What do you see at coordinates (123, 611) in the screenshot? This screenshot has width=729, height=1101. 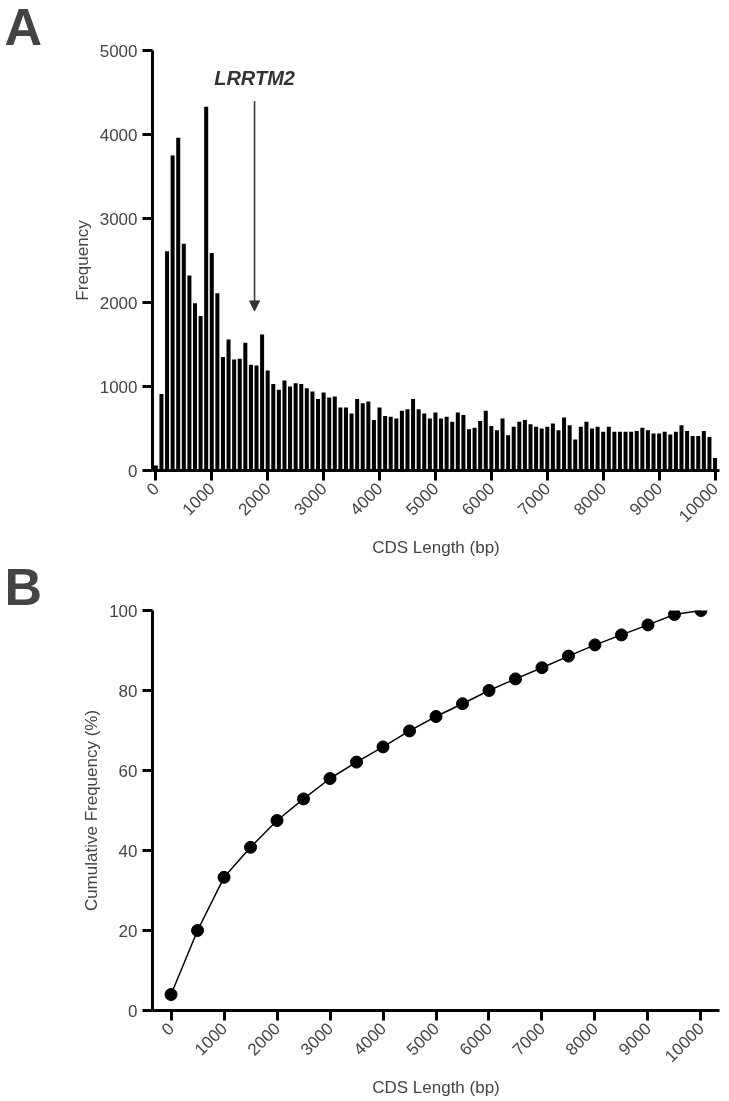 I see `y-tick-label: 100` at bounding box center [123, 611].